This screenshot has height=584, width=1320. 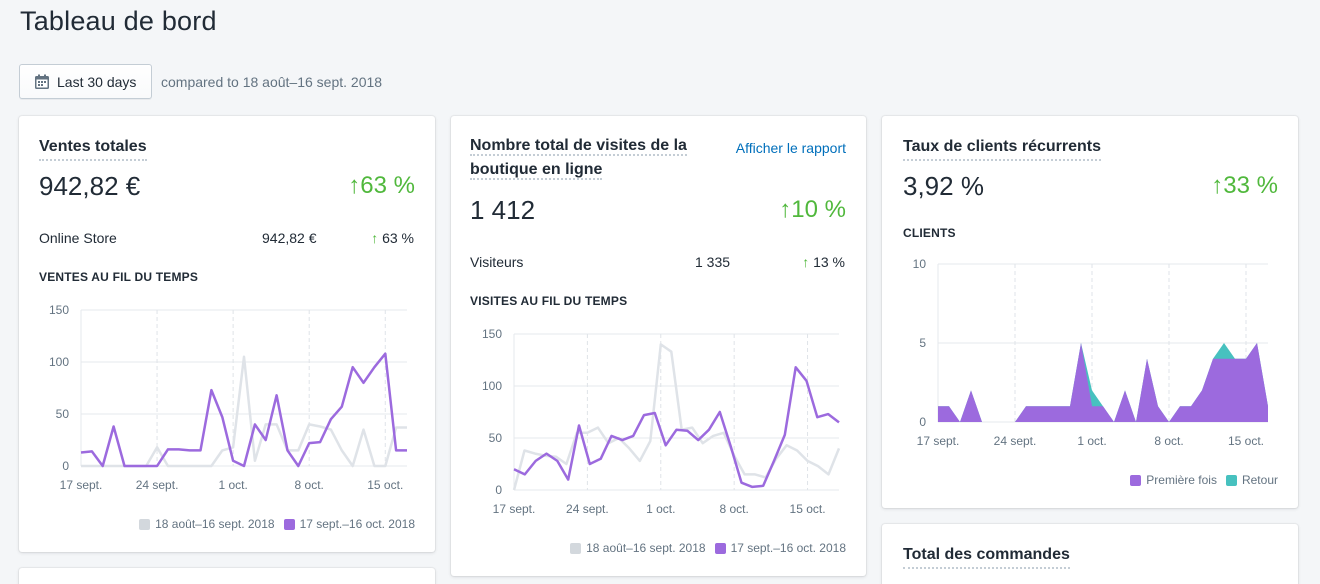 I want to click on card-below-sales, so click(x=227, y=576).